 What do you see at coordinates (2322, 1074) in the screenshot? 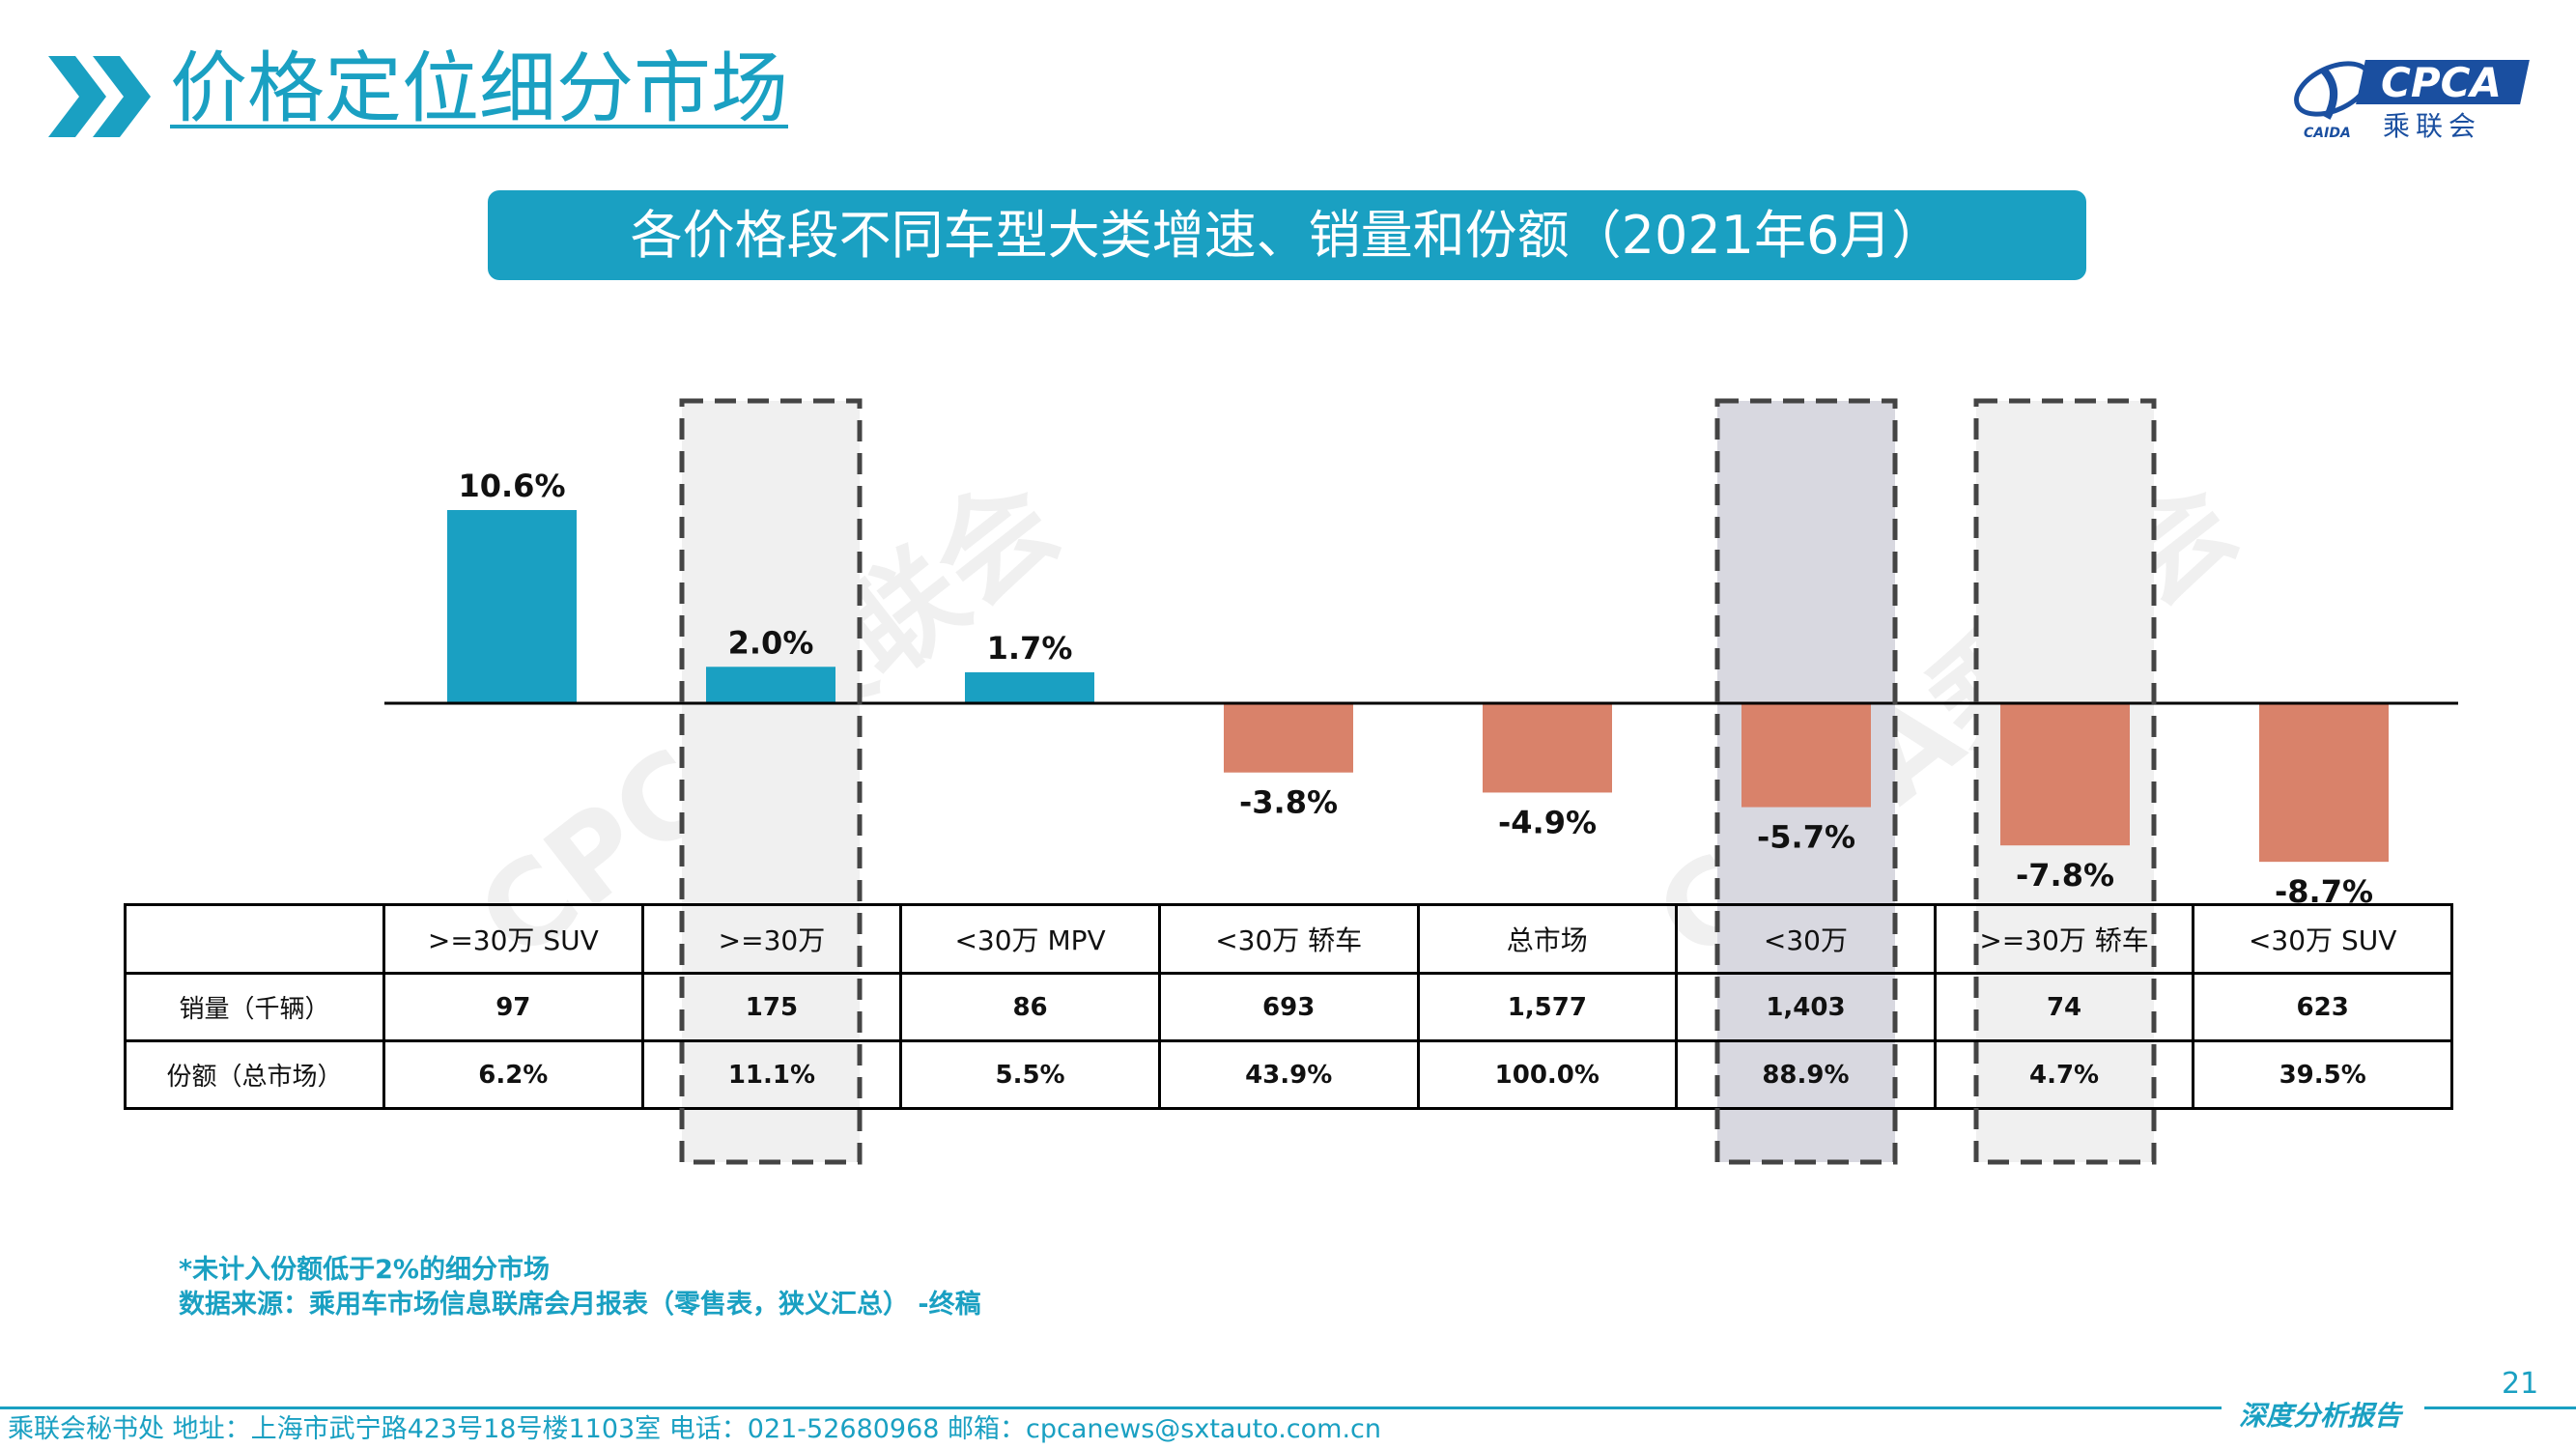
I see `share-cell: 39.5%` at bounding box center [2322, 1074].